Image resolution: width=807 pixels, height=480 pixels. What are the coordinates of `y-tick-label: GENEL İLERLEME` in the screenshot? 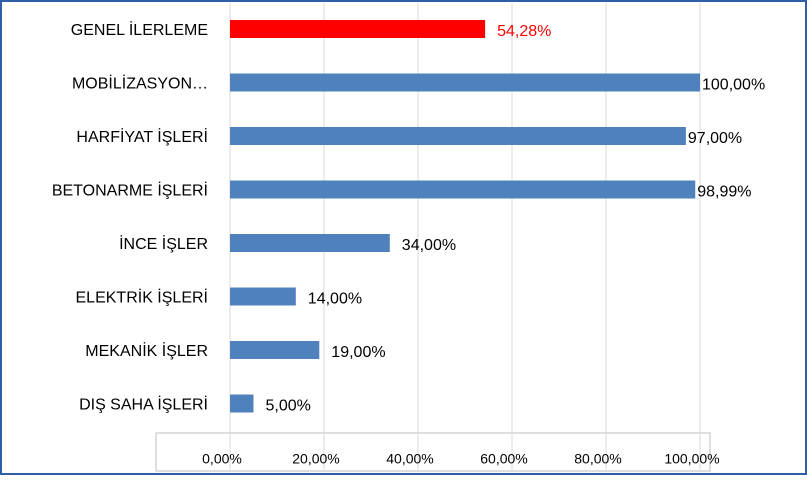 It's located at (139, 29).